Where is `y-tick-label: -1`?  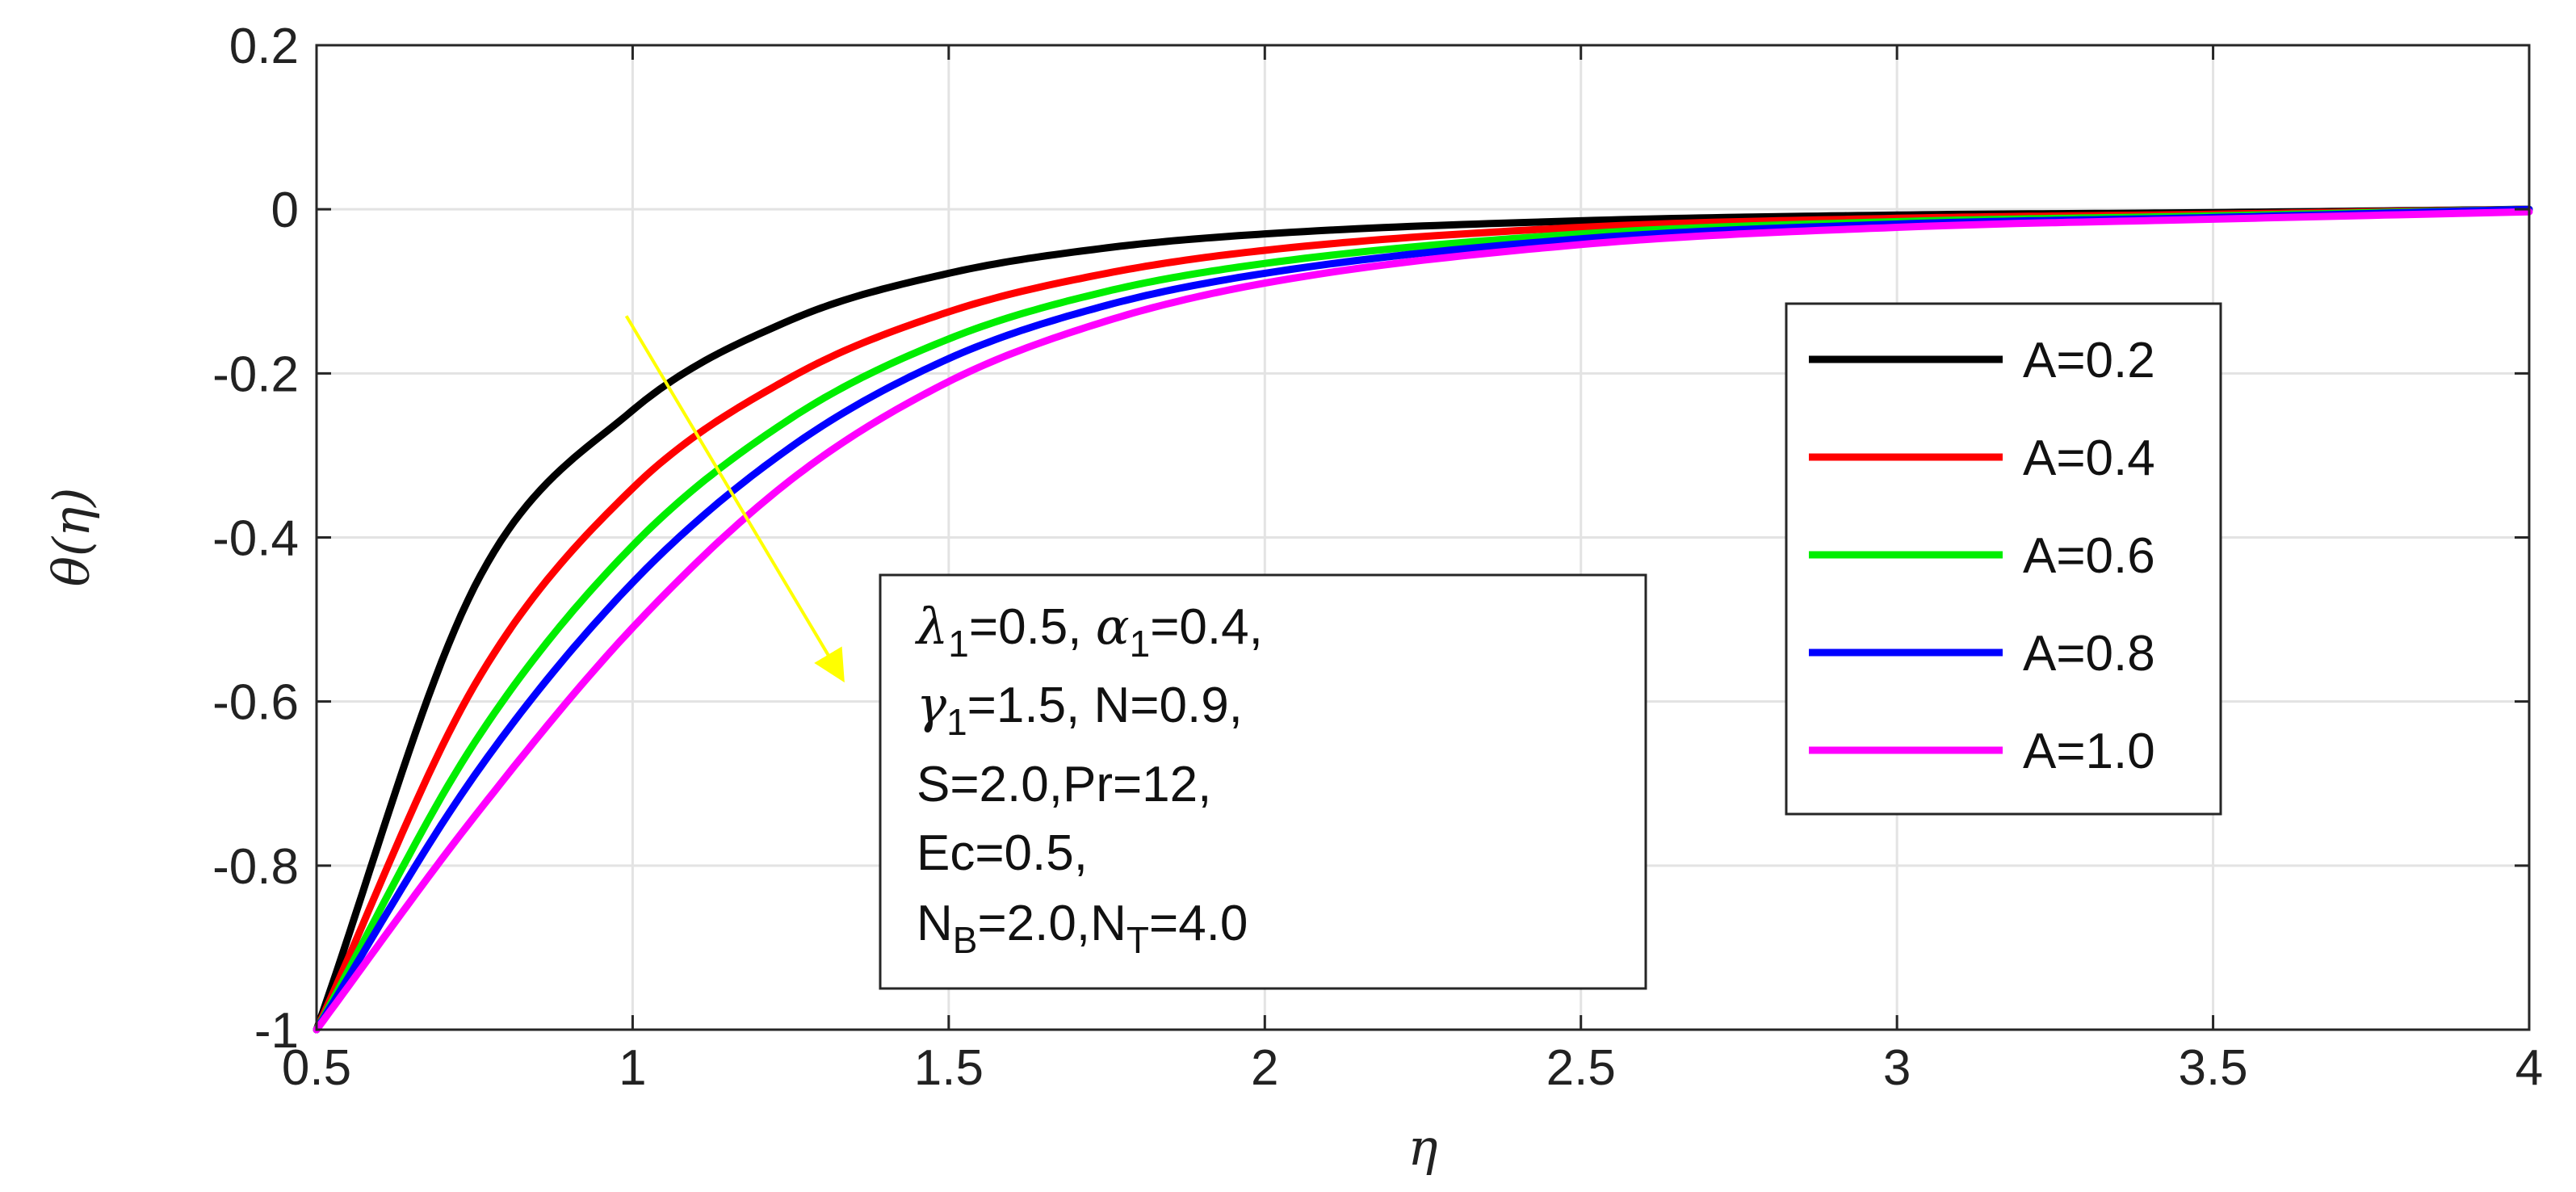 y-tick-label: -1 is located at coordinates (276, 1031).